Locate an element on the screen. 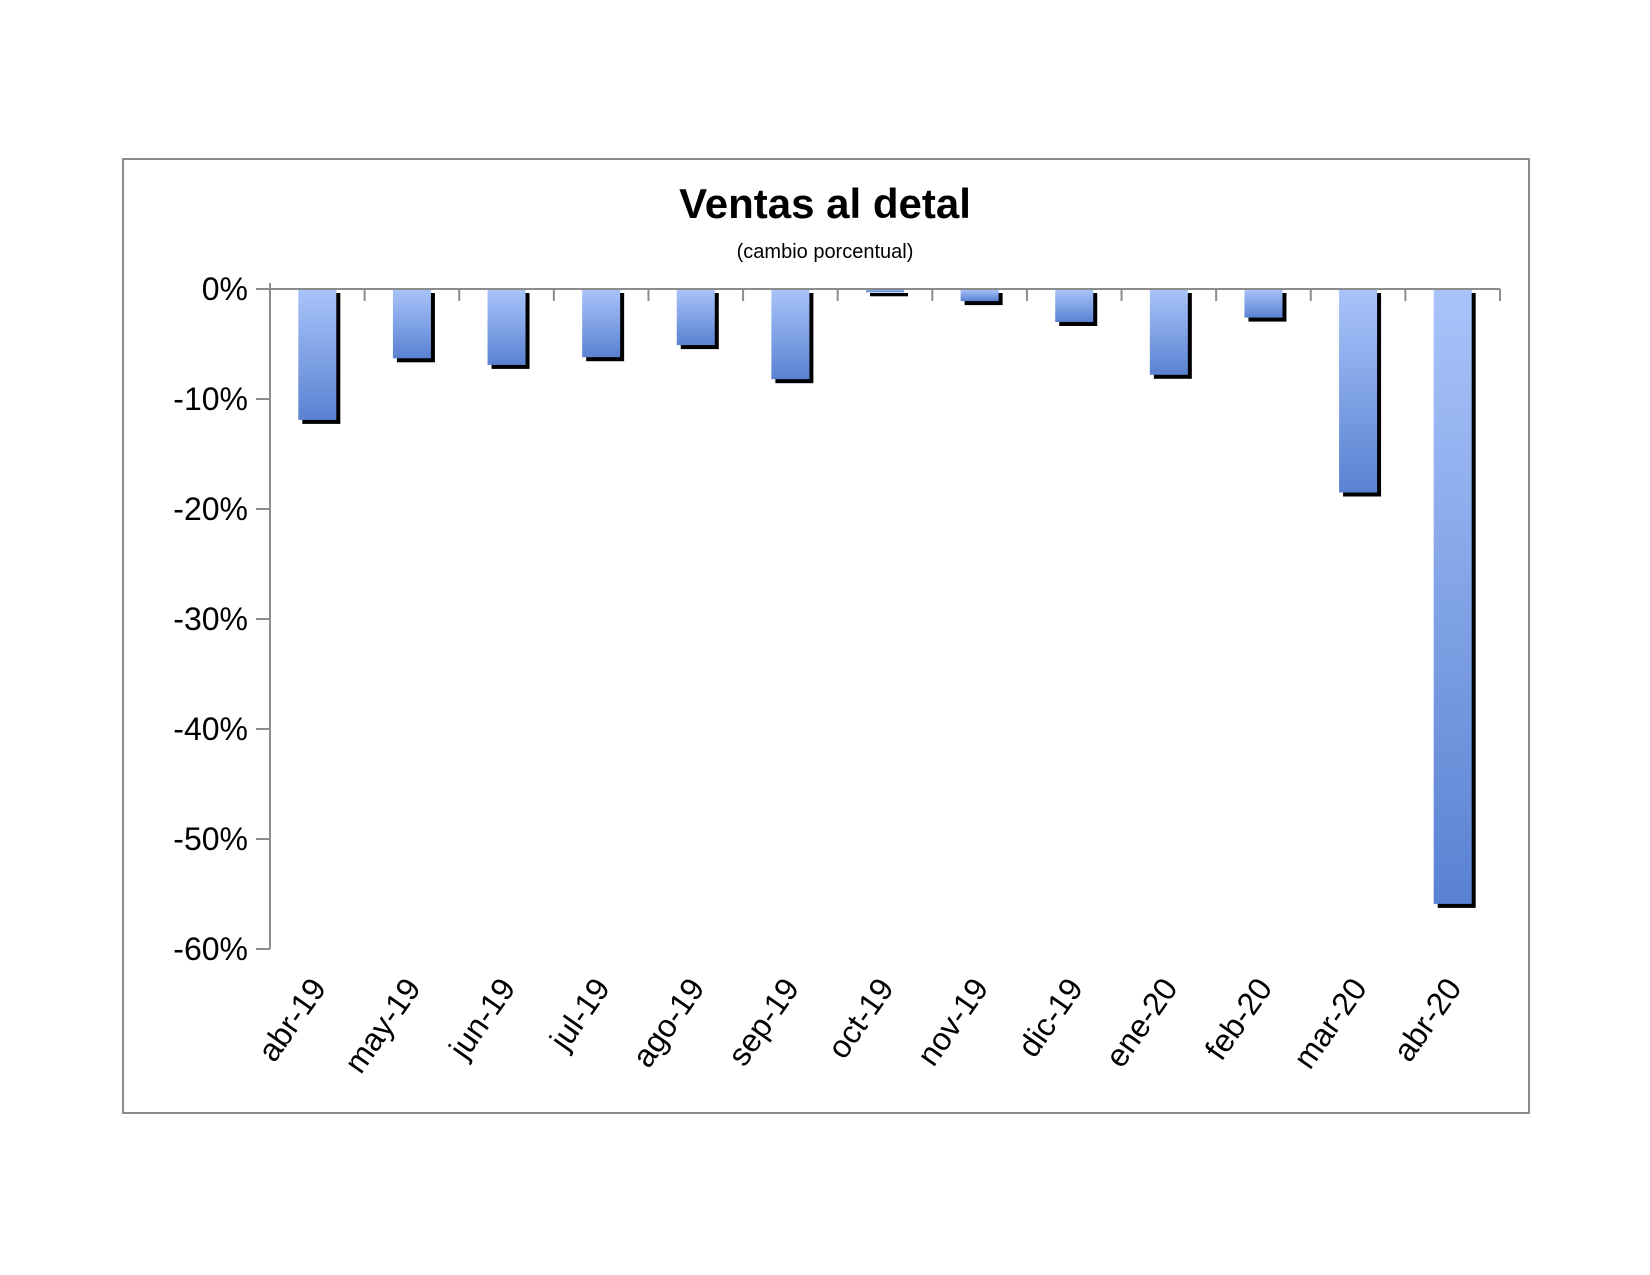 The width and height of the screenshot is (1650, 1275). x-tick-label: sep-19 is located at coordinates (764, 1021).